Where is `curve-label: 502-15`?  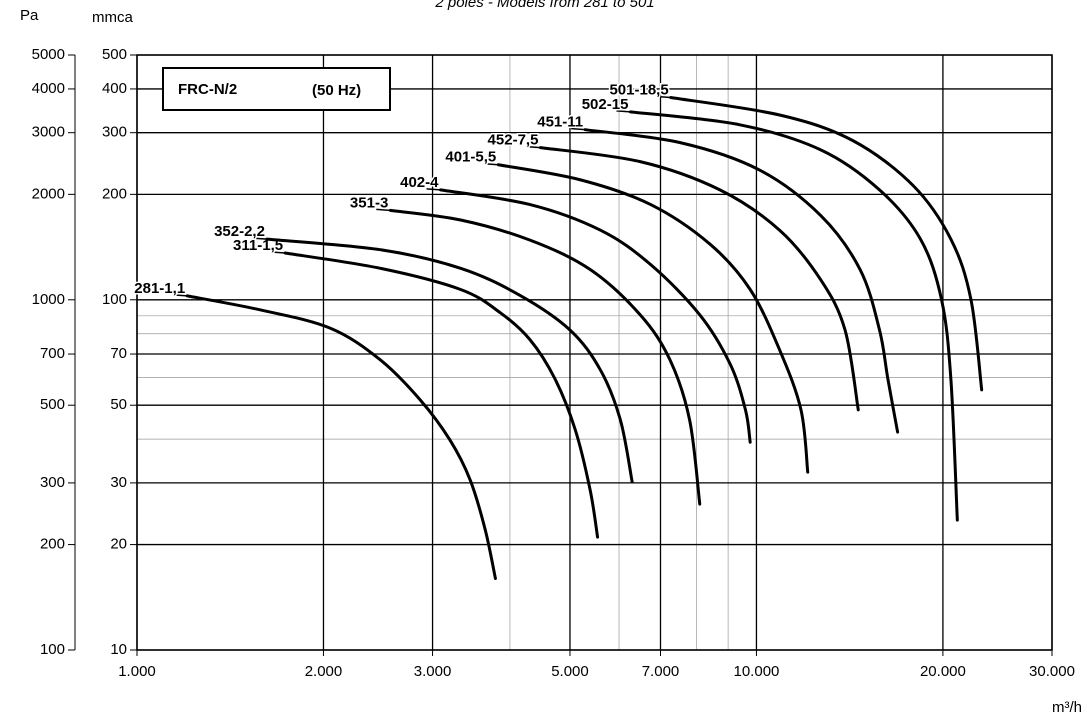 curve-label: 502-15 is located at coordinates (605, 104).